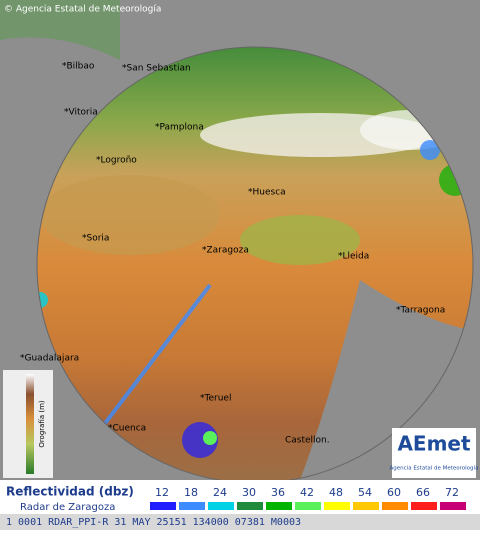  I want to click on orography-title: Orografía (m), so click(42, 424).